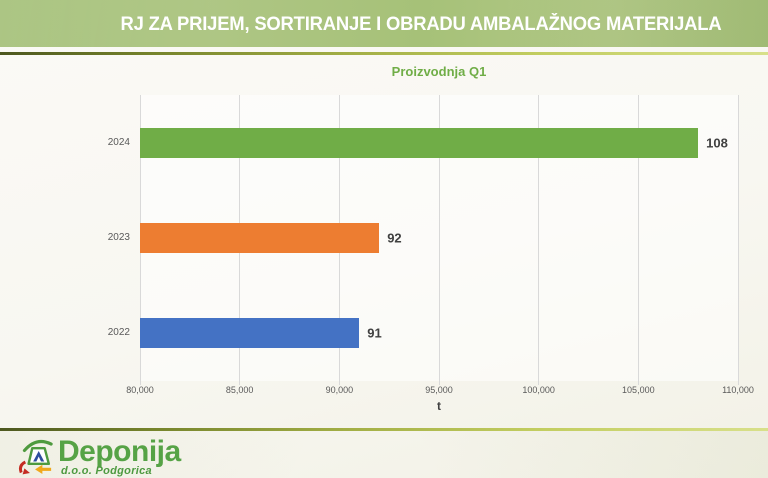 The image size is (768, 478). Describe the element at coordinates (106, 471) in the screenshot. I see `brand-subtitle: d.o.o. Podgorica` at that location.